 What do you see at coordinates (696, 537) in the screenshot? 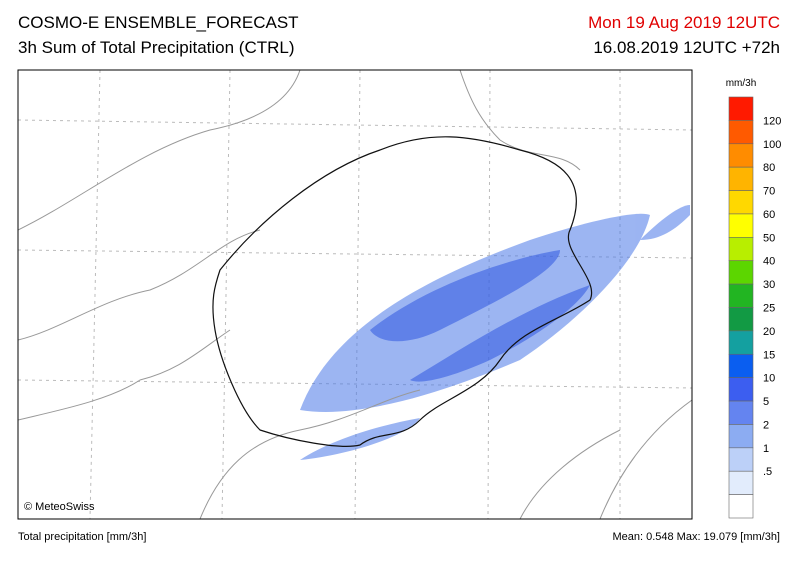
I see `footer-right: Mean: 0.548 Max: 19.079 [mm/3h]` at bounding box center [696, 537].